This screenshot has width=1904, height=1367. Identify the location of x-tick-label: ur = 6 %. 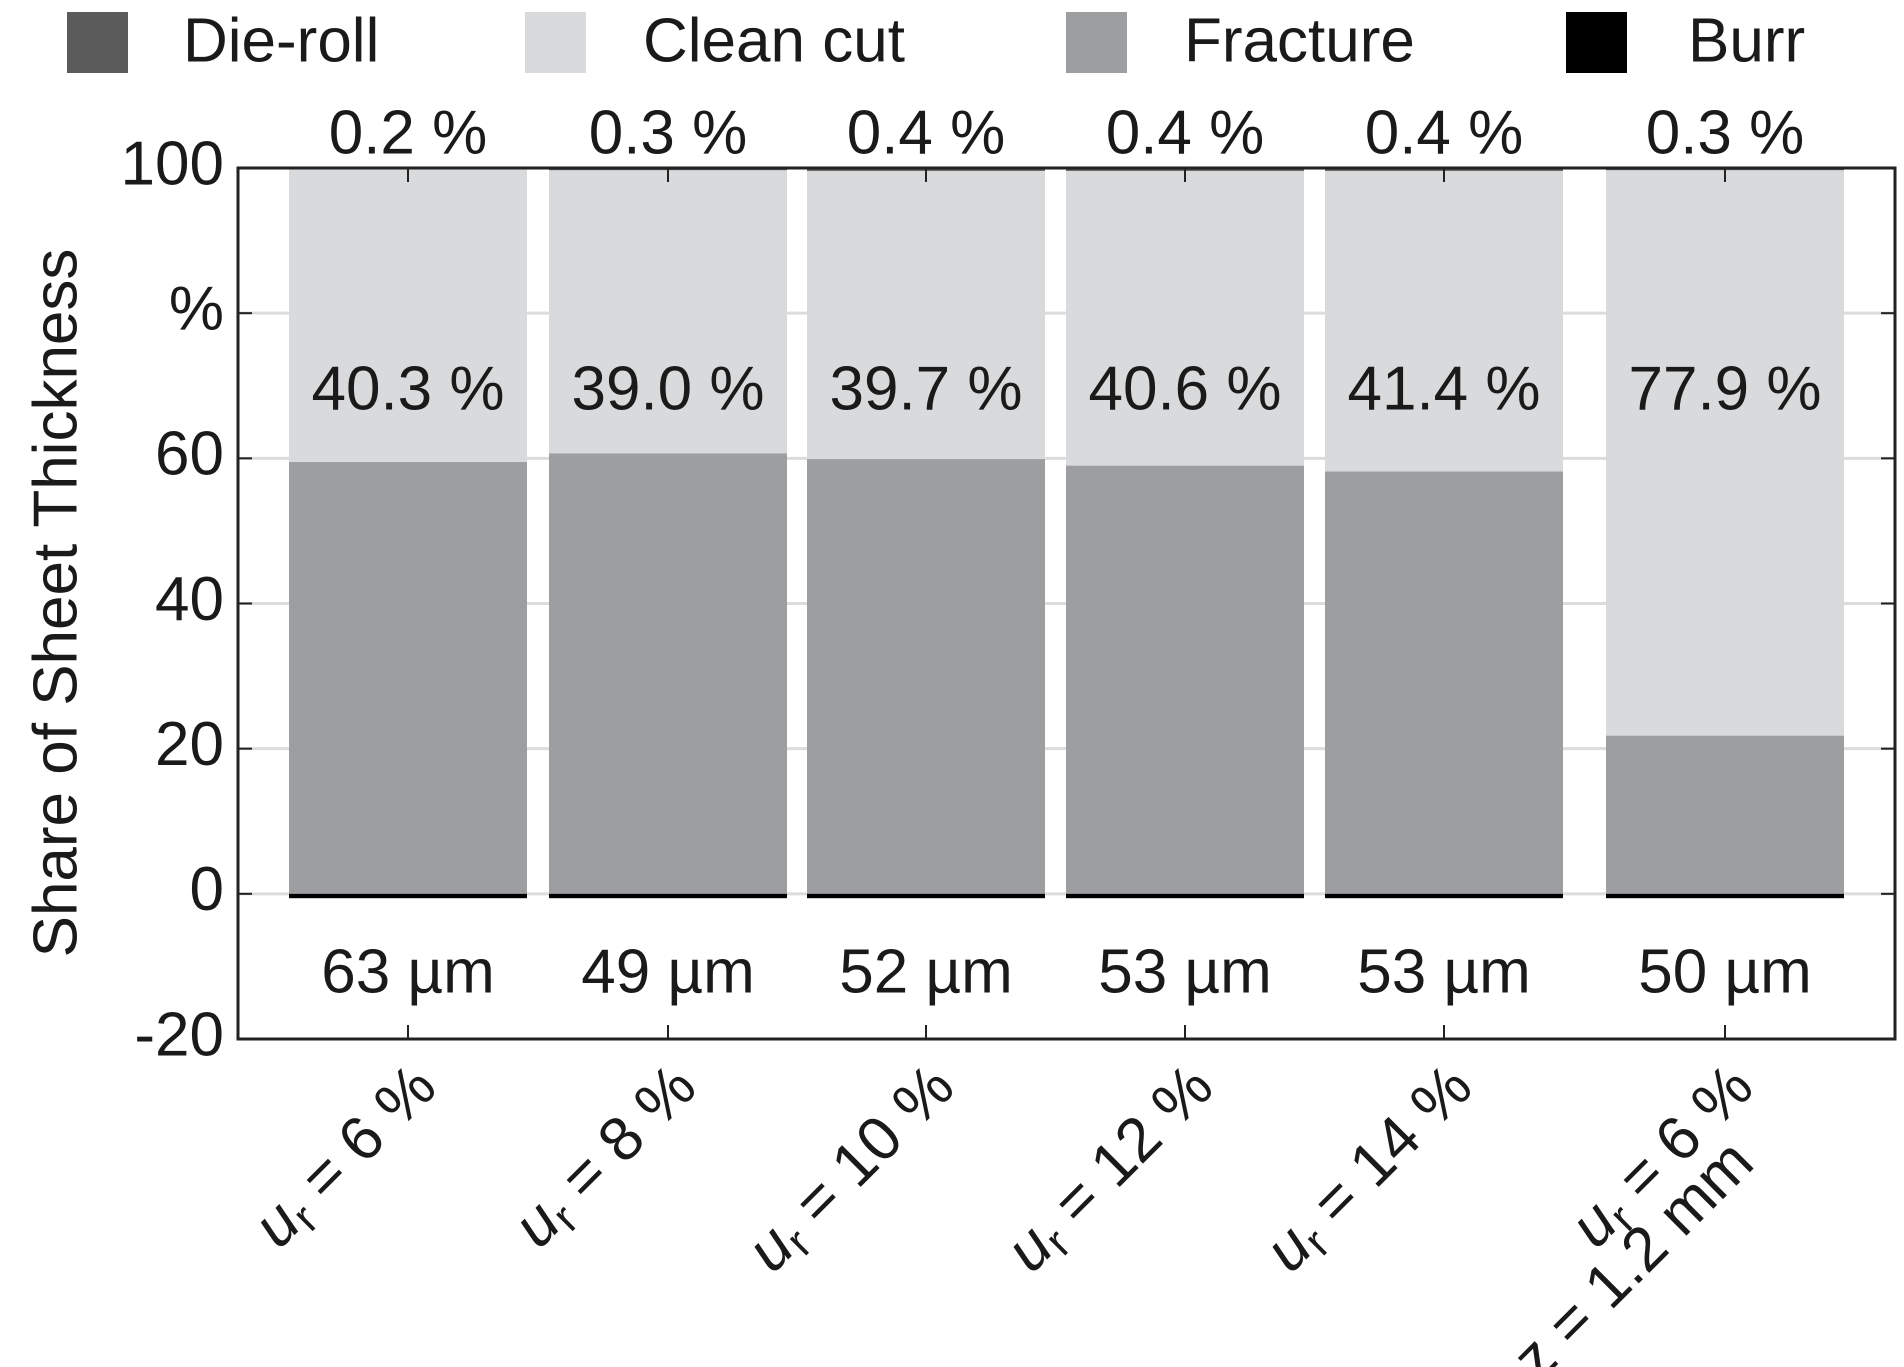
(346, 1158).